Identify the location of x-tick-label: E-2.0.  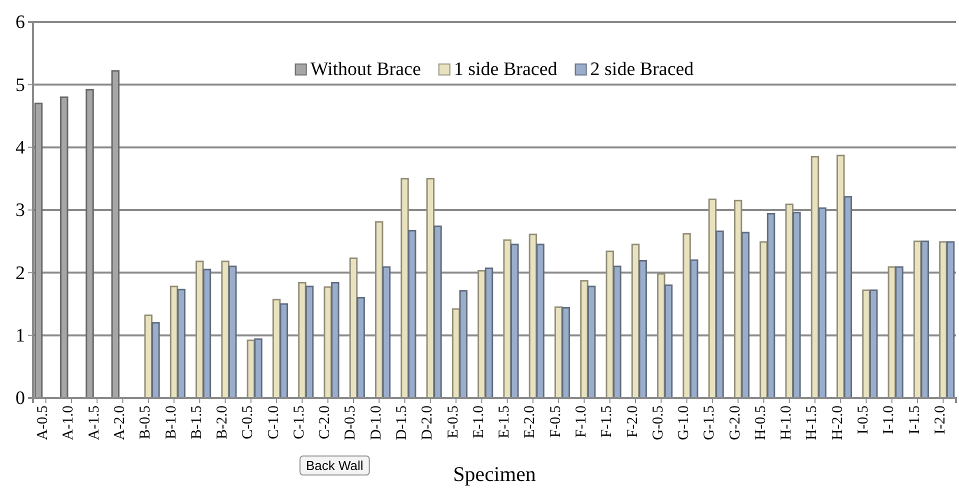
(530, 422).